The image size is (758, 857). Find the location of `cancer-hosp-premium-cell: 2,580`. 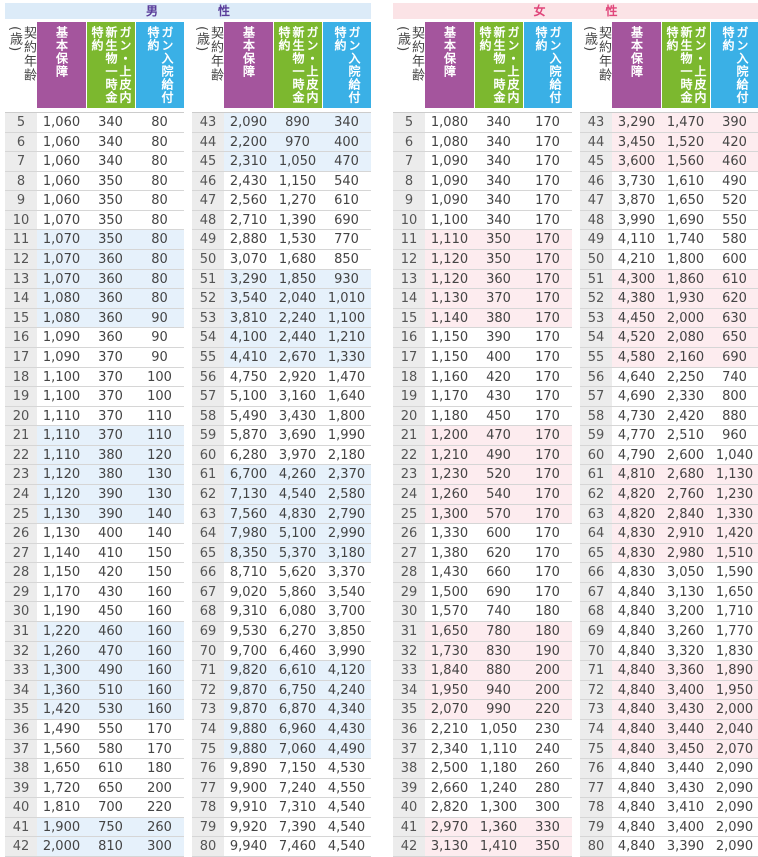

cancer-hosp-premium-cell: 2,580 is located at coordinates (346, 494).